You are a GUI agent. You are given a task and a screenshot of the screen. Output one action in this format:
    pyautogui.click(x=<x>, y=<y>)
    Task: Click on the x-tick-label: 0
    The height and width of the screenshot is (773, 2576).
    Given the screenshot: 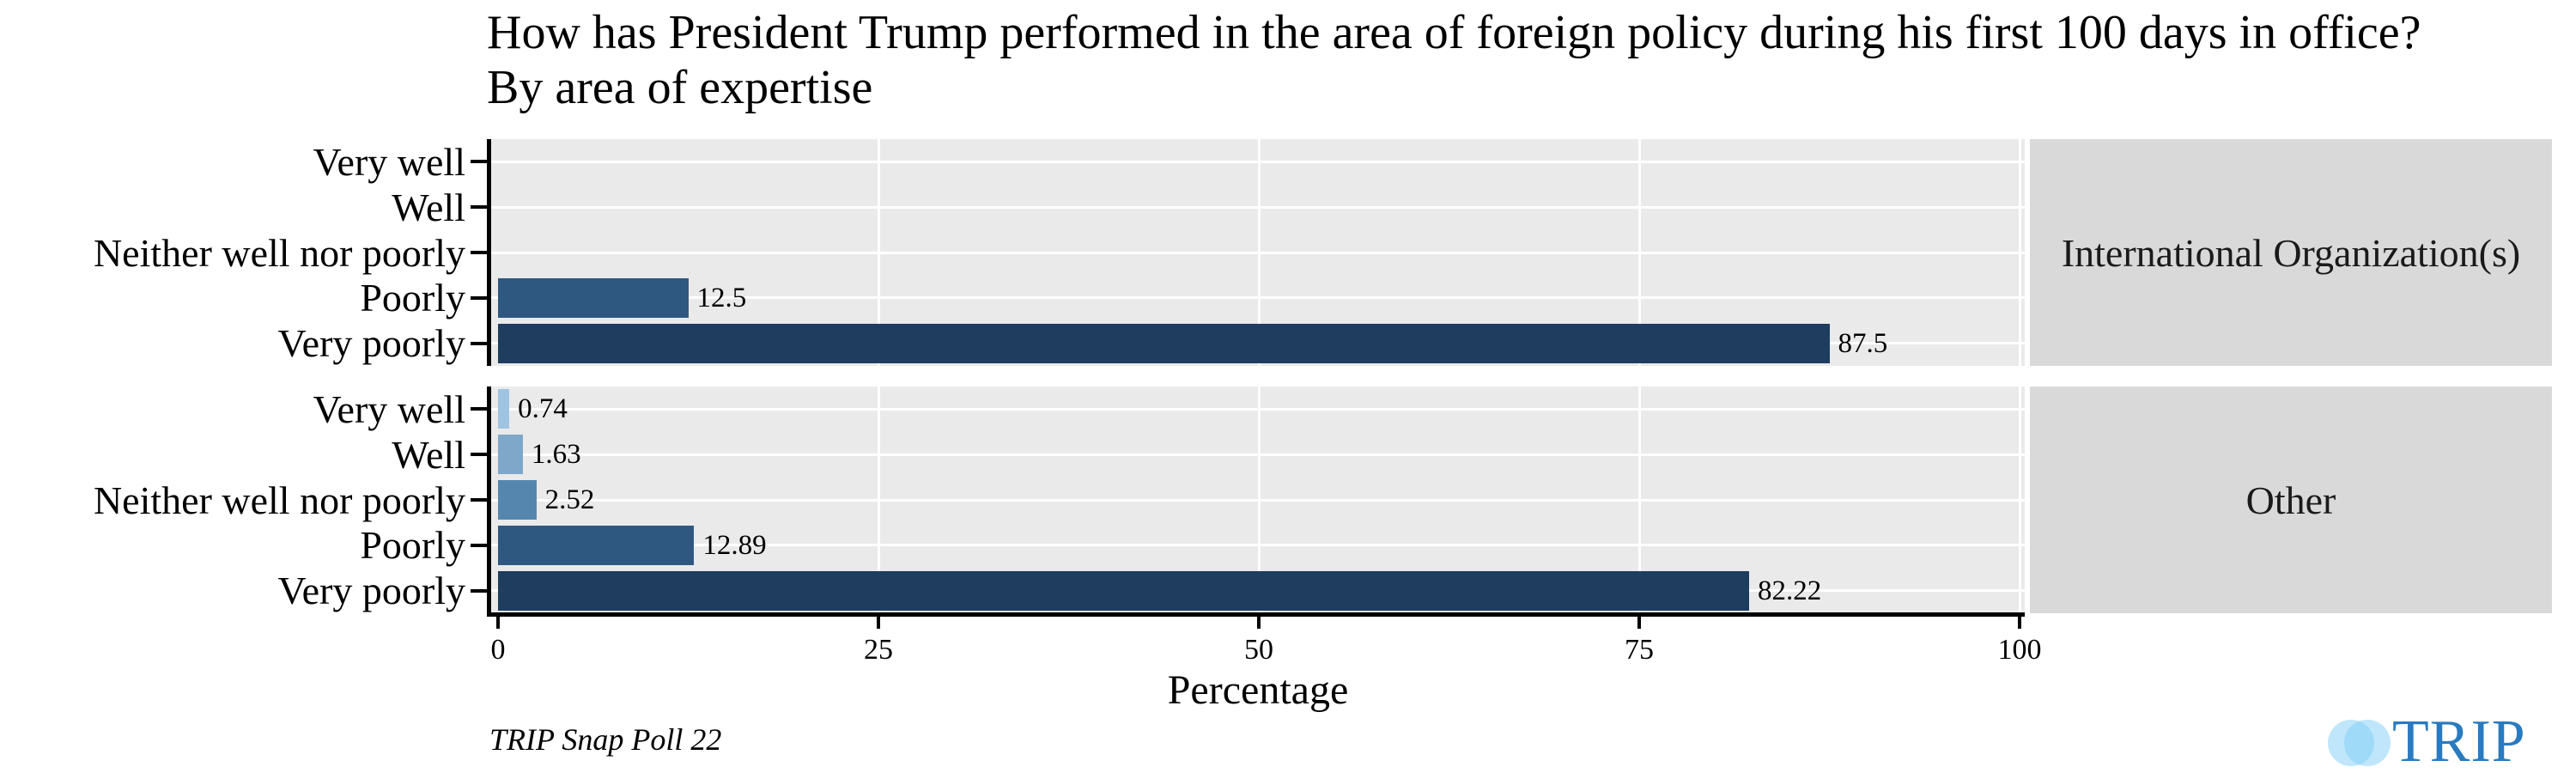 What is the action you would take?
    pyautogui.click(x=498, y=650)
    